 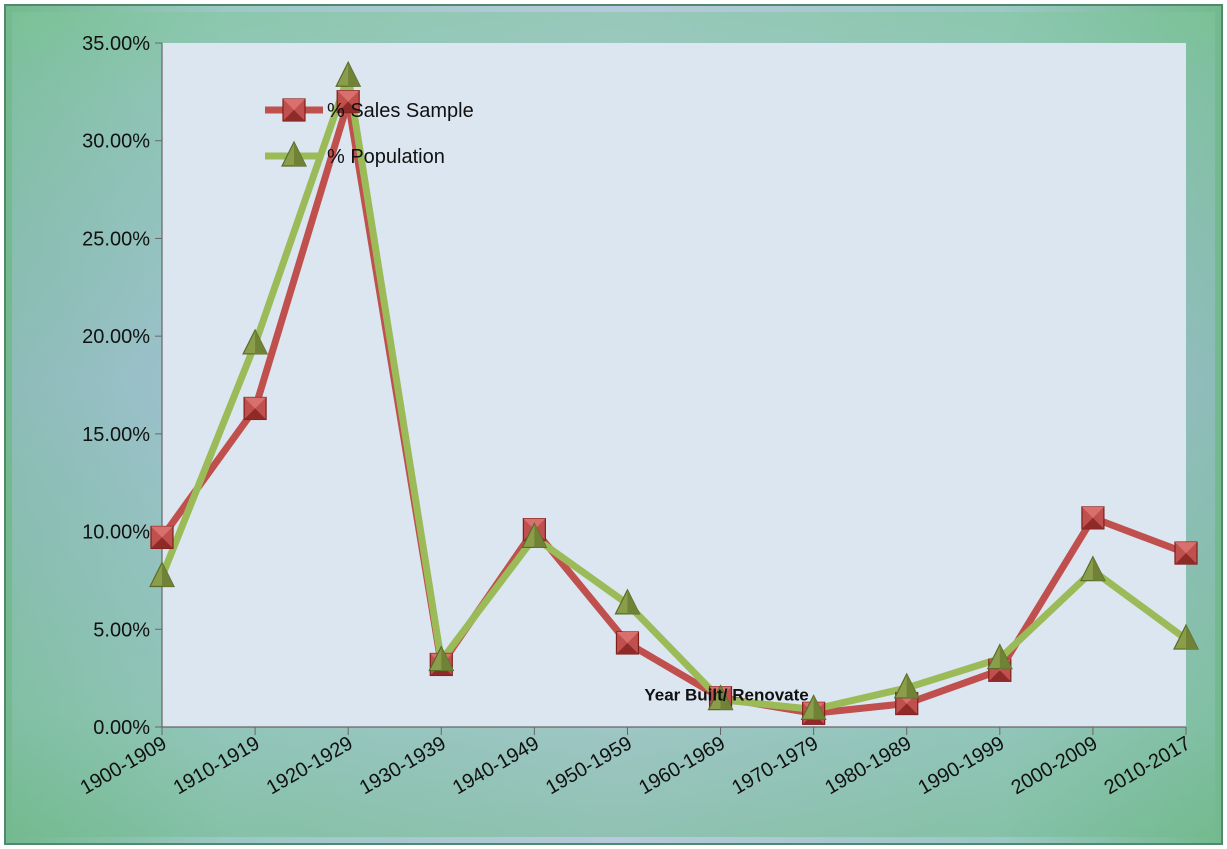 I want to click on y-tick-label: 25.00%, so click(x=116, y=239).